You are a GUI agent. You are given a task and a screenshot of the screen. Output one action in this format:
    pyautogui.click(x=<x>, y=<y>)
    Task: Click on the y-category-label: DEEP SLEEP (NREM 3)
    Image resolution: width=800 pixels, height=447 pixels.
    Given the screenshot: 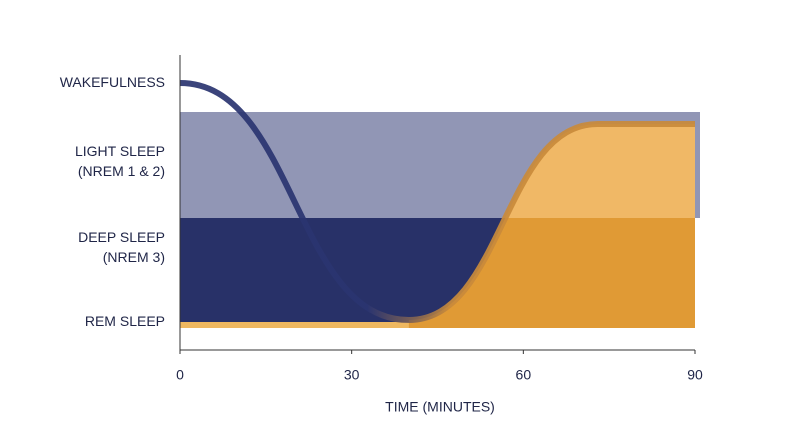 What is the action you would take?
    pyautogui.click(x=121, y=247)
    